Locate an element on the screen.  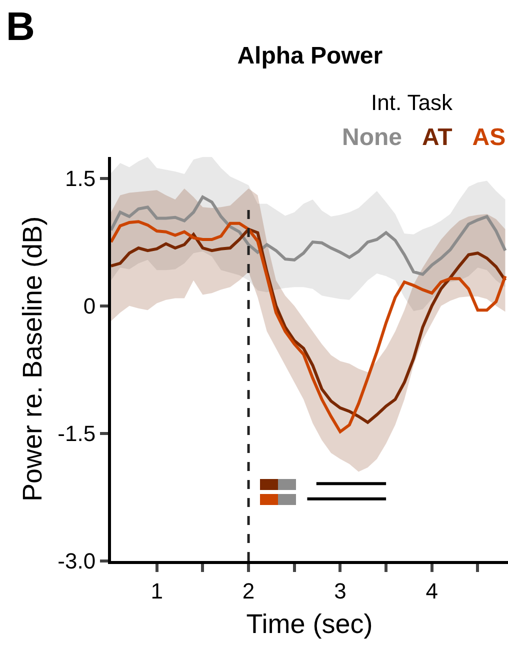
y-tick-label: -1.5 is located at coordinates (77, 433).